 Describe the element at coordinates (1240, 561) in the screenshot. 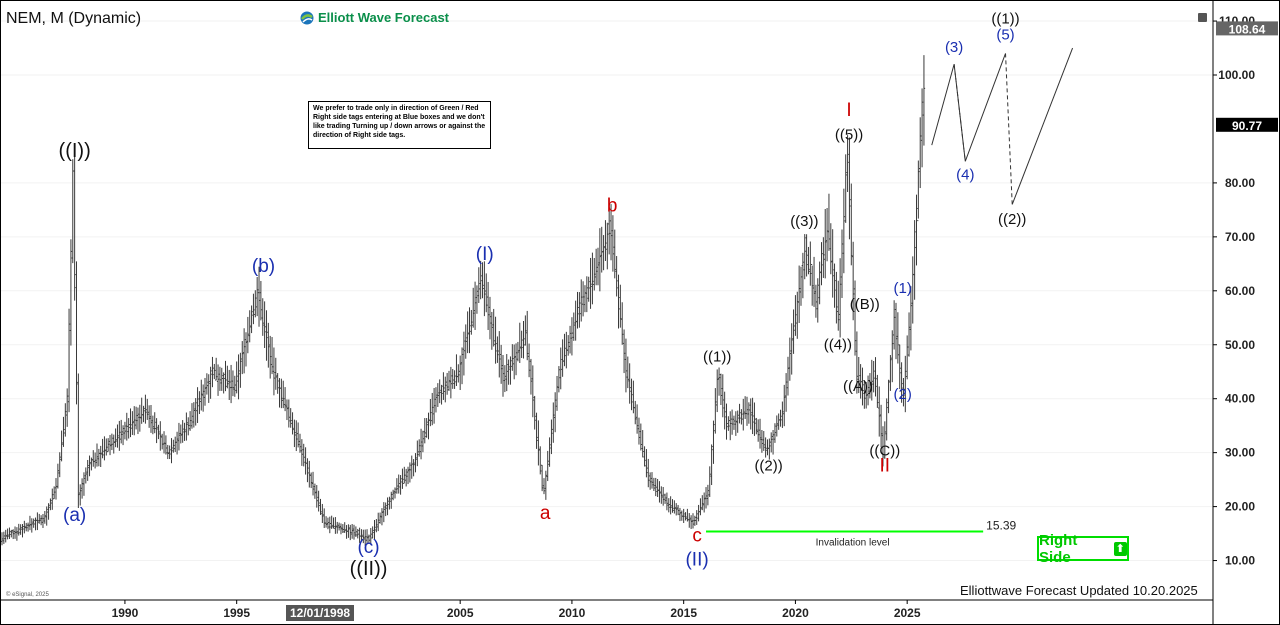

I see `y-tick-label: 10.00` at that location.